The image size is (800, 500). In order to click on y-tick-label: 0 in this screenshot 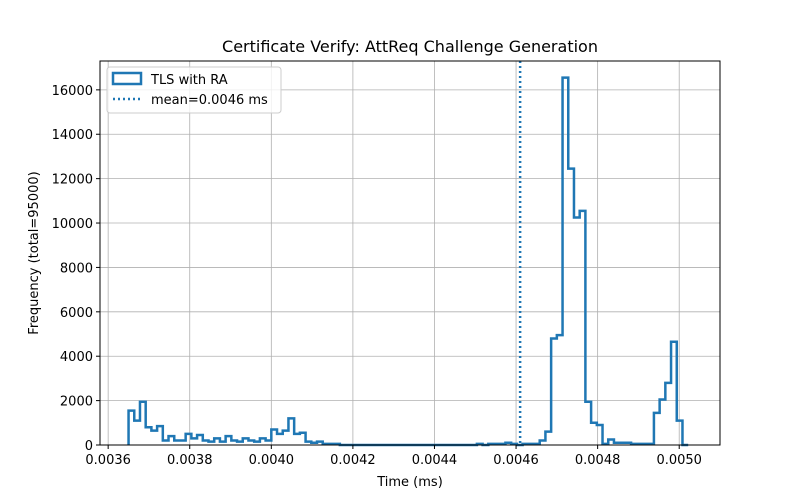, I will do `click(89, 446)`.